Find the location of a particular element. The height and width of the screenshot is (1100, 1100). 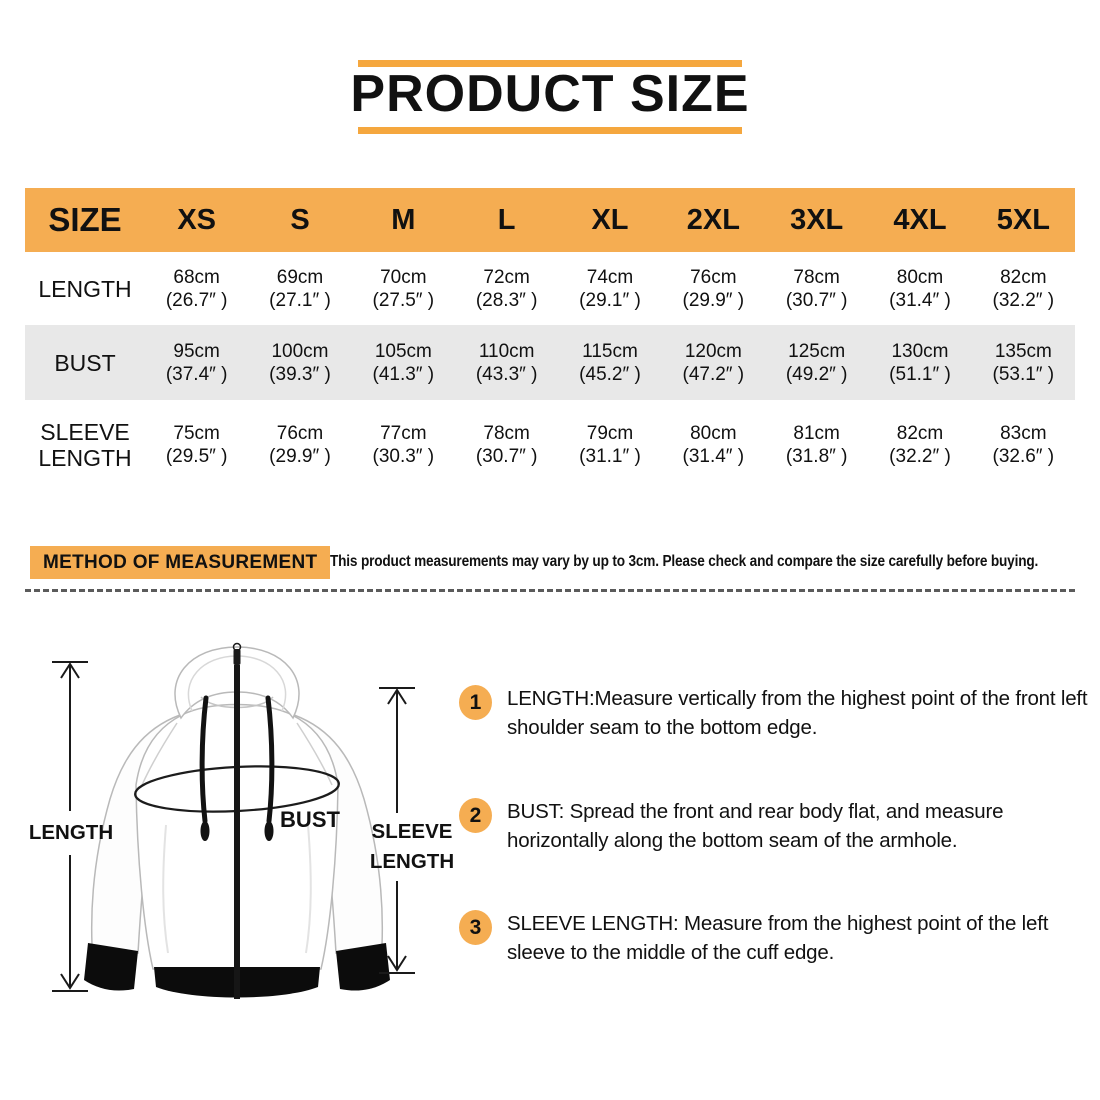

zipper is located at coordinates (237, 820).